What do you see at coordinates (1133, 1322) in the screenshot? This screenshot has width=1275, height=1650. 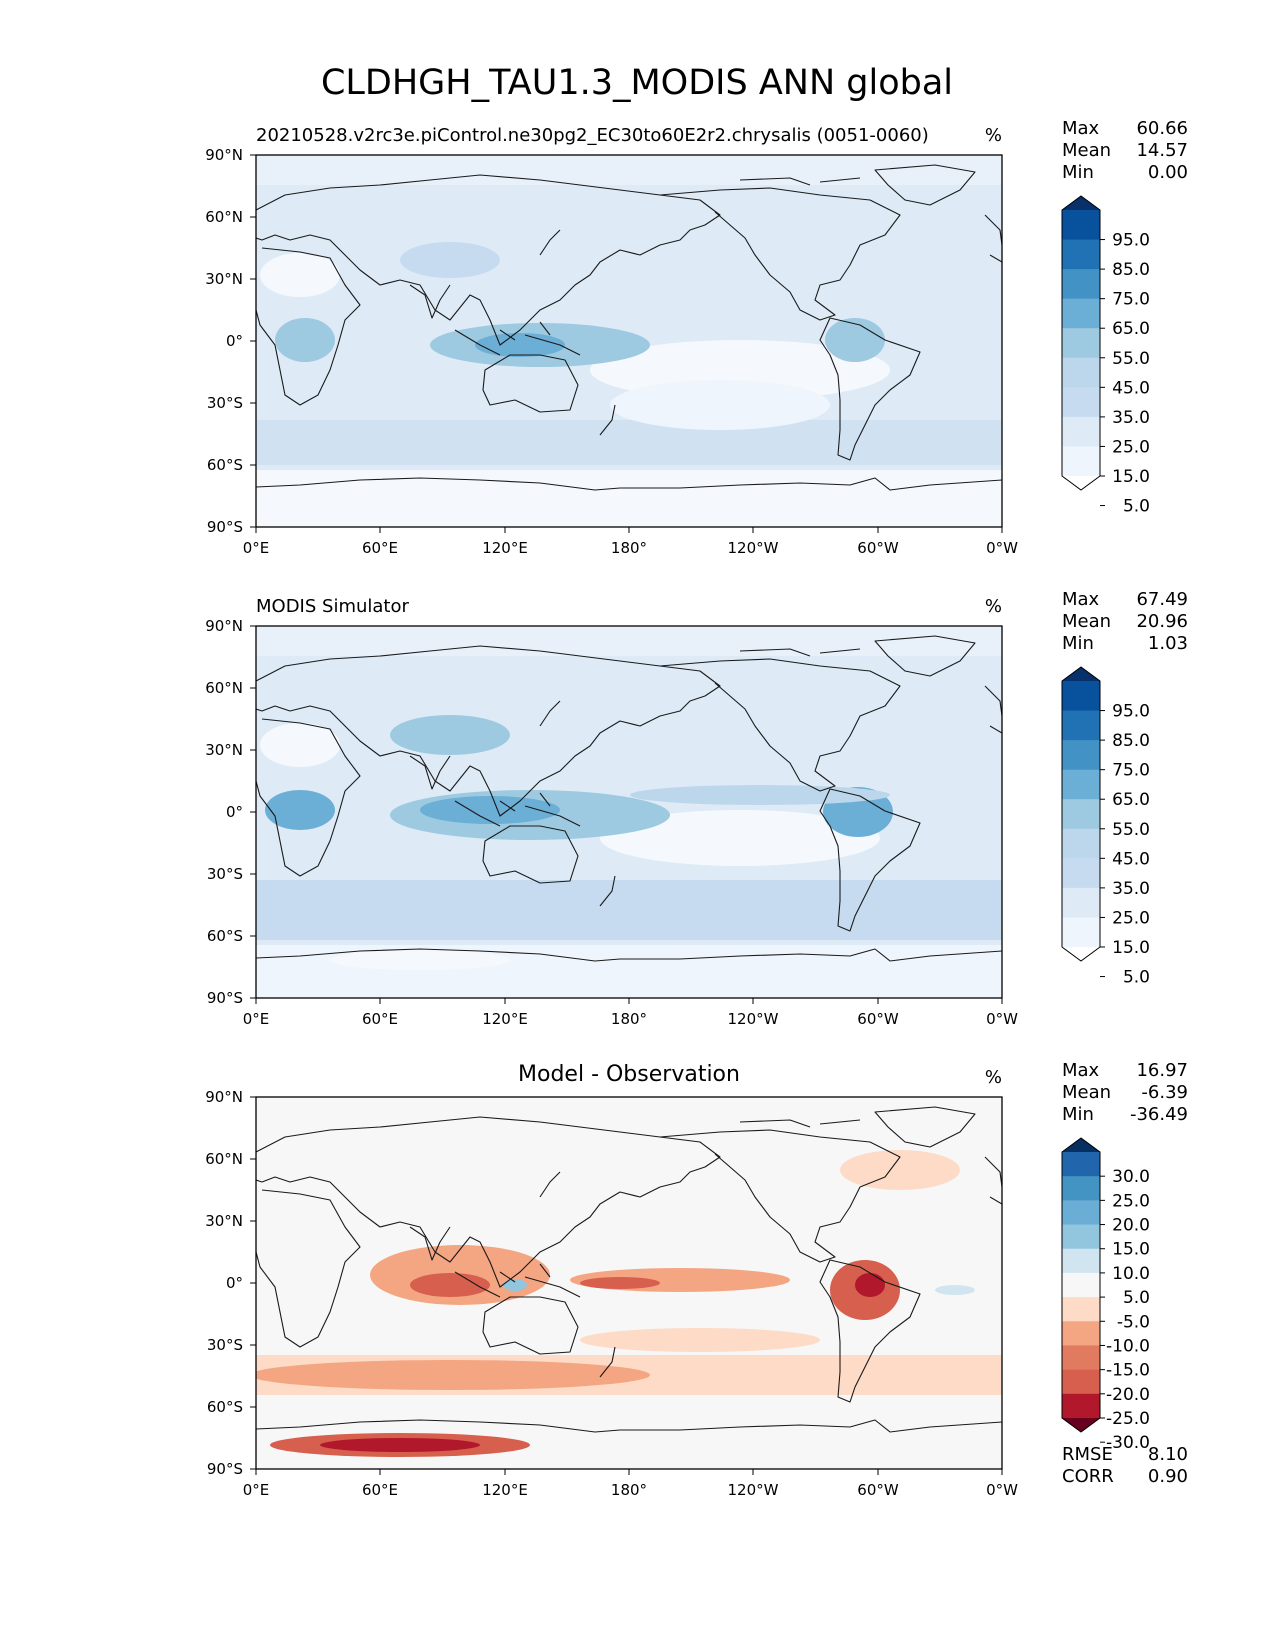 I see `colorbar-tick-label: -5.0` at bounding box center [1133, 1322].